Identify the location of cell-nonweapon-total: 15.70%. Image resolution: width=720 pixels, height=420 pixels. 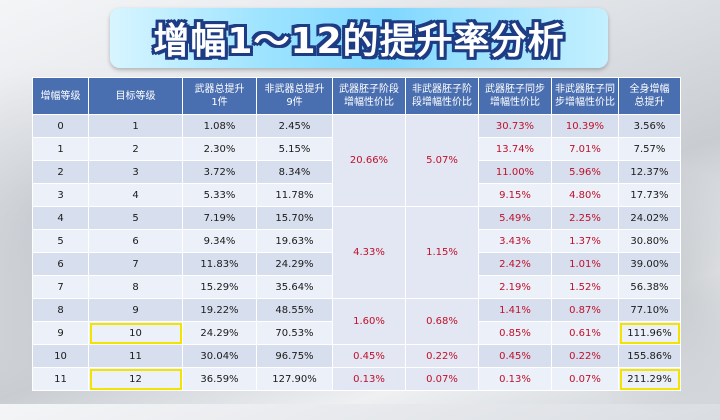
(294, 218).